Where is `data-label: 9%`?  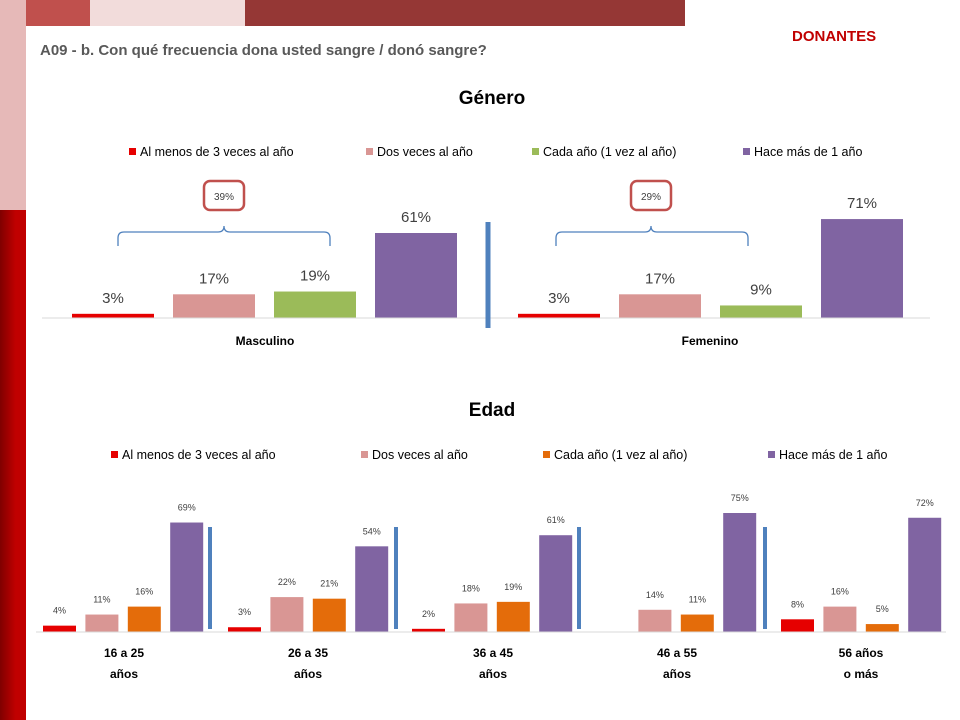 data-label: 9% is located at coordinates (761, 289).